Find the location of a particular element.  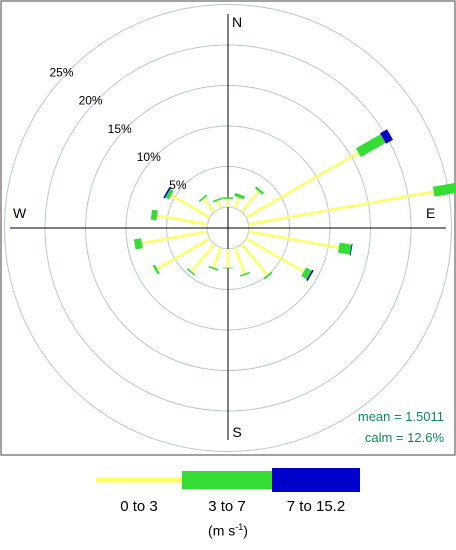

bar-40deg-bin2 is located at coordinates (259, 190).